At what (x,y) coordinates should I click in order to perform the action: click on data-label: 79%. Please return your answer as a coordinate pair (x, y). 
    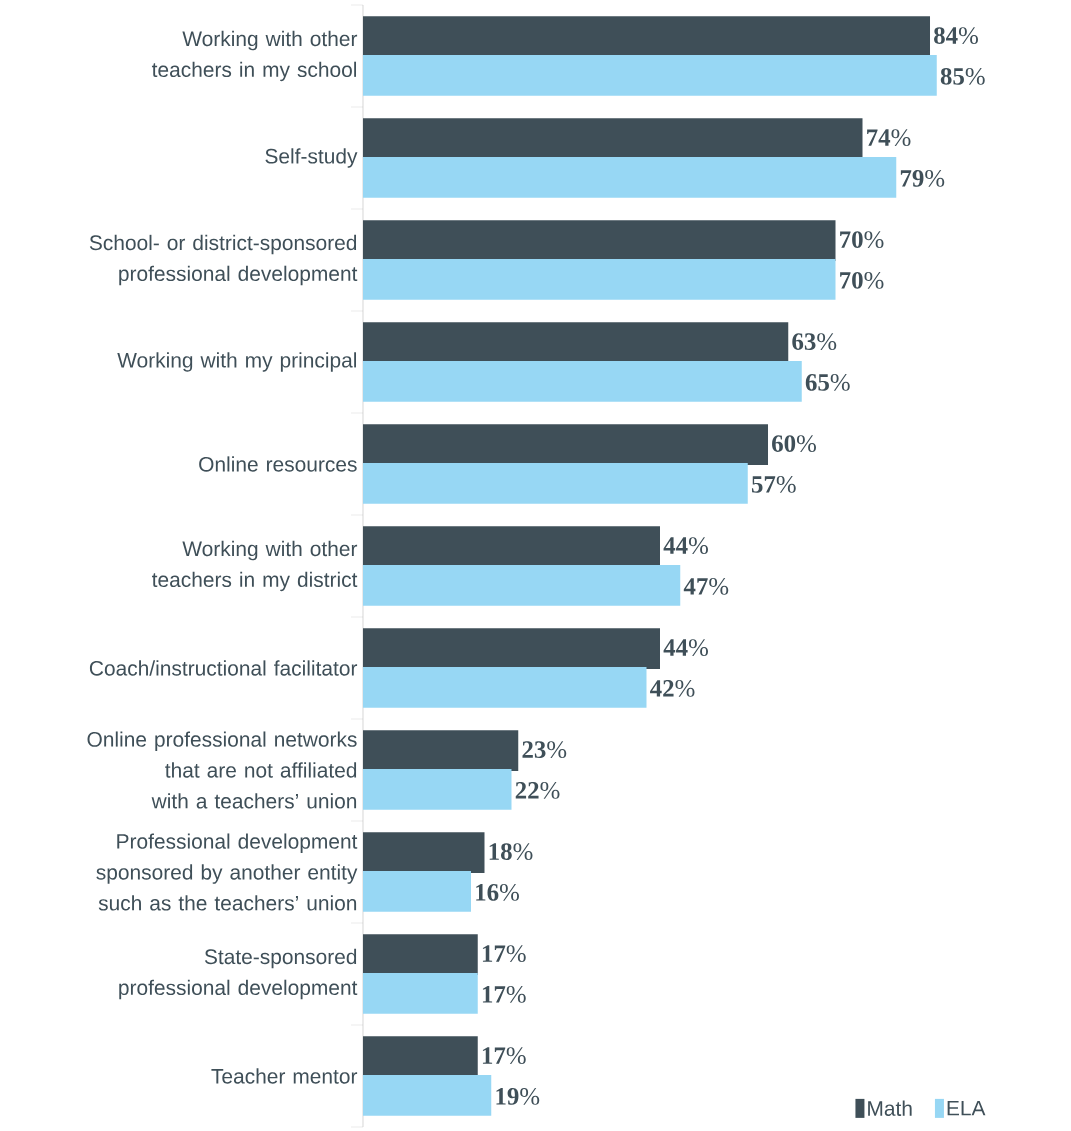
    Looking at the image, I should click on (922, 178).